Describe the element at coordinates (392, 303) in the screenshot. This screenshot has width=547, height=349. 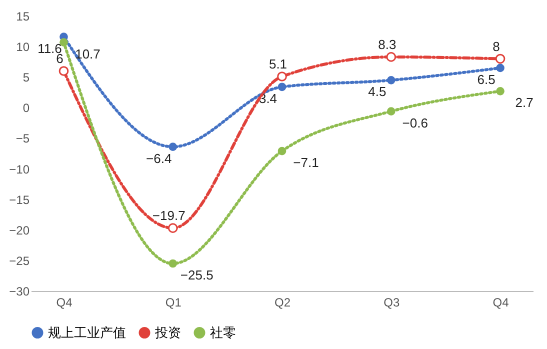
I see `x-tick-label: Q3` at that location.